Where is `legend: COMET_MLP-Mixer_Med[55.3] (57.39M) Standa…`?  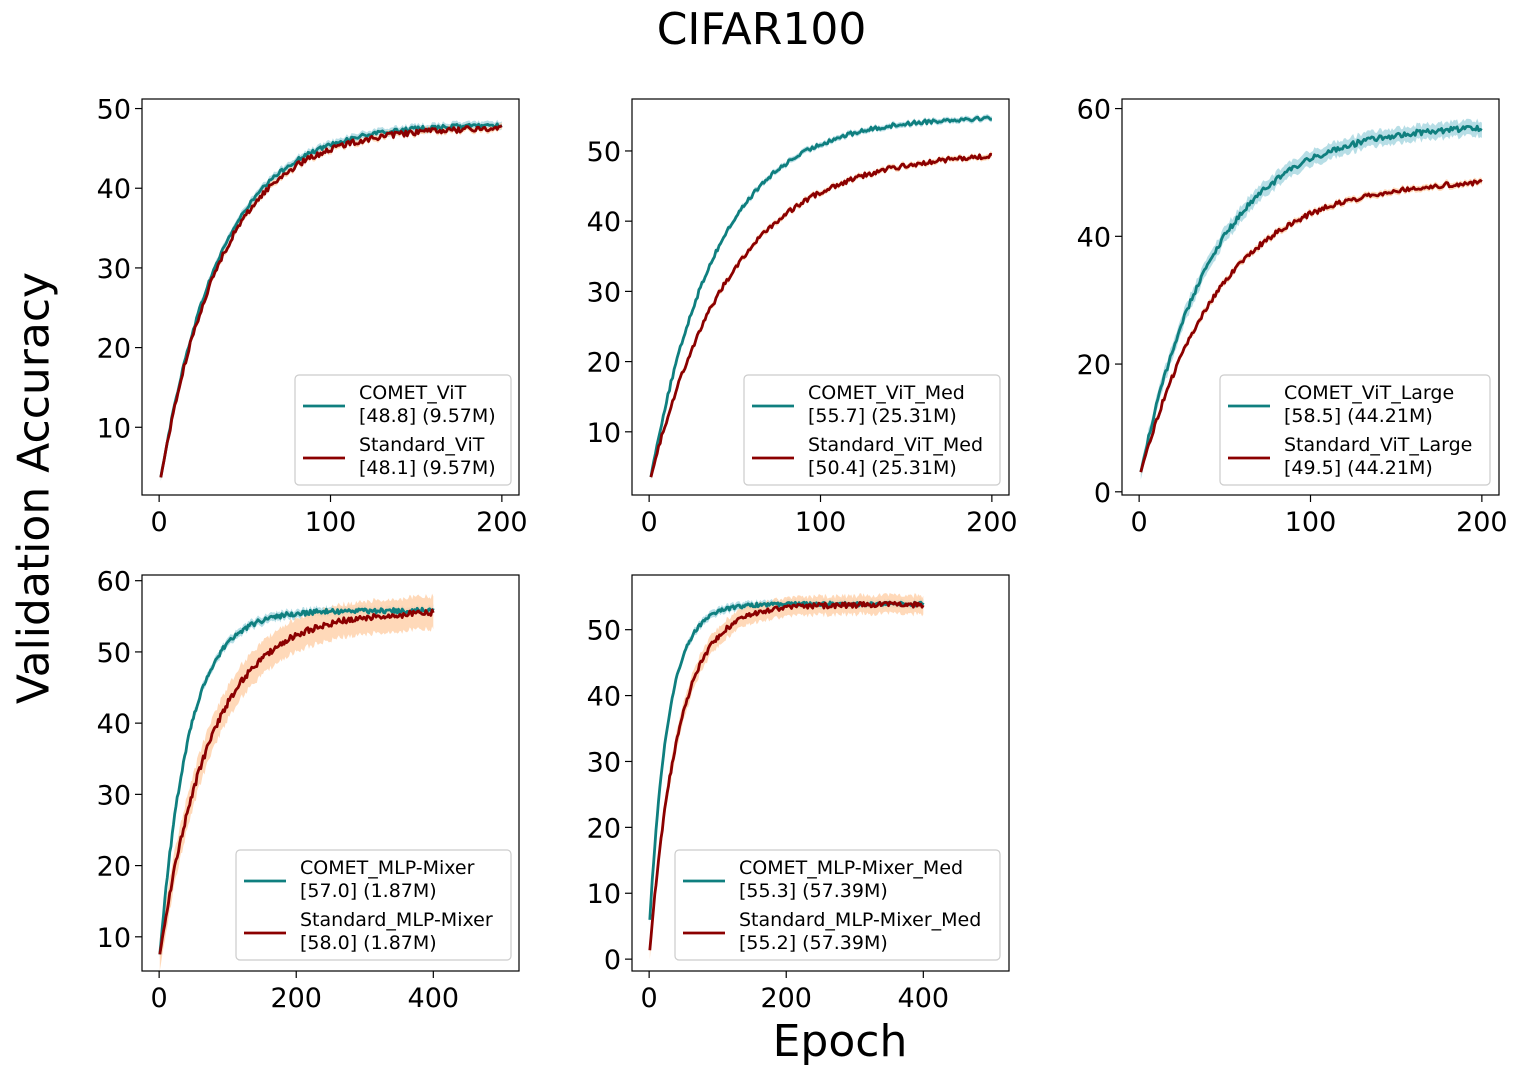
legend: COMET_MLP-Mixer_Med[55.3] (57.39M) Standa… is located at coordinates (837, 905).